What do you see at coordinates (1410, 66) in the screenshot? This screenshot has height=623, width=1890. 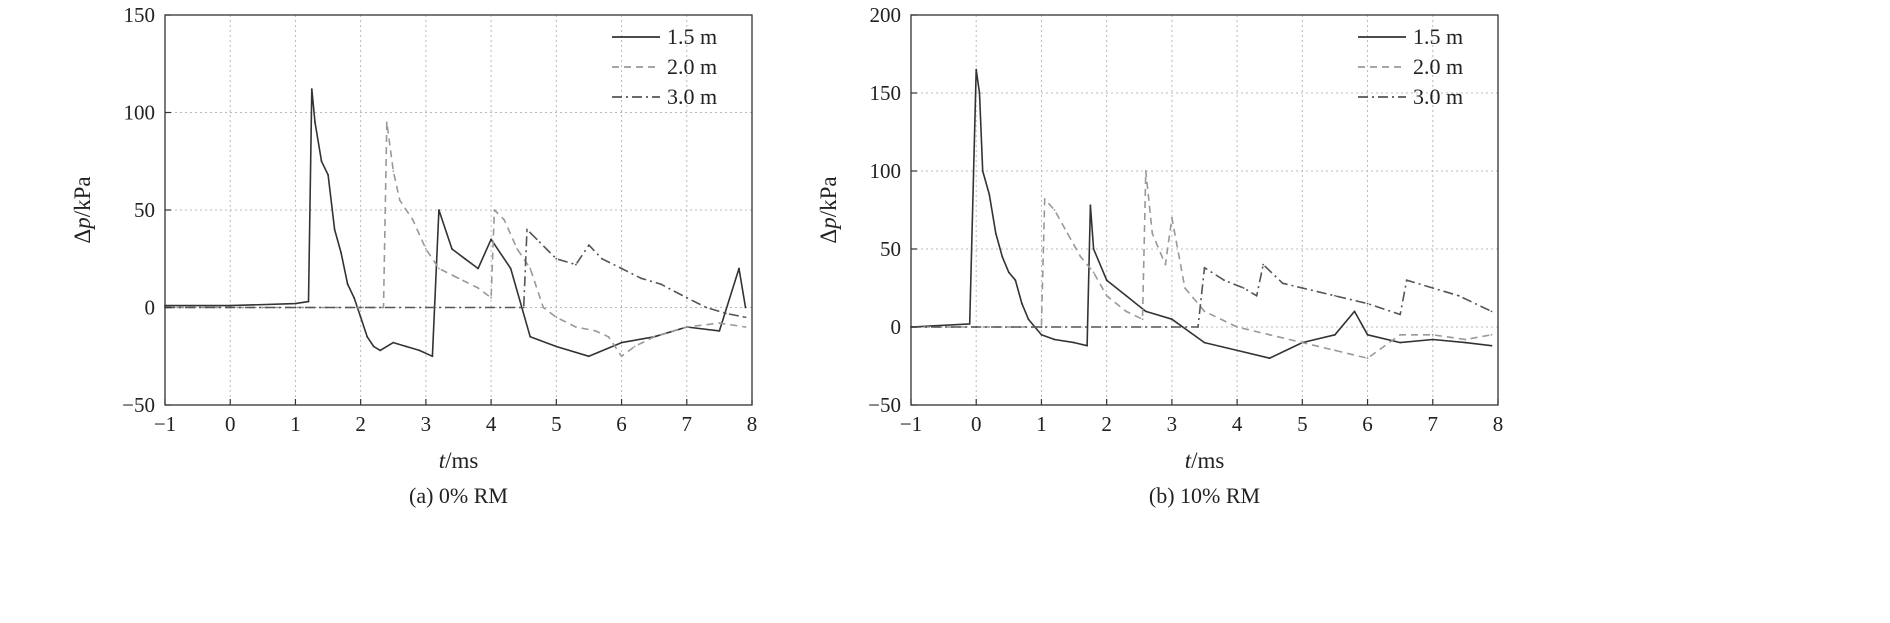 I see `legend: 1.5 m 2.0 m 3.0 m` at bounding box center [1410, 66].